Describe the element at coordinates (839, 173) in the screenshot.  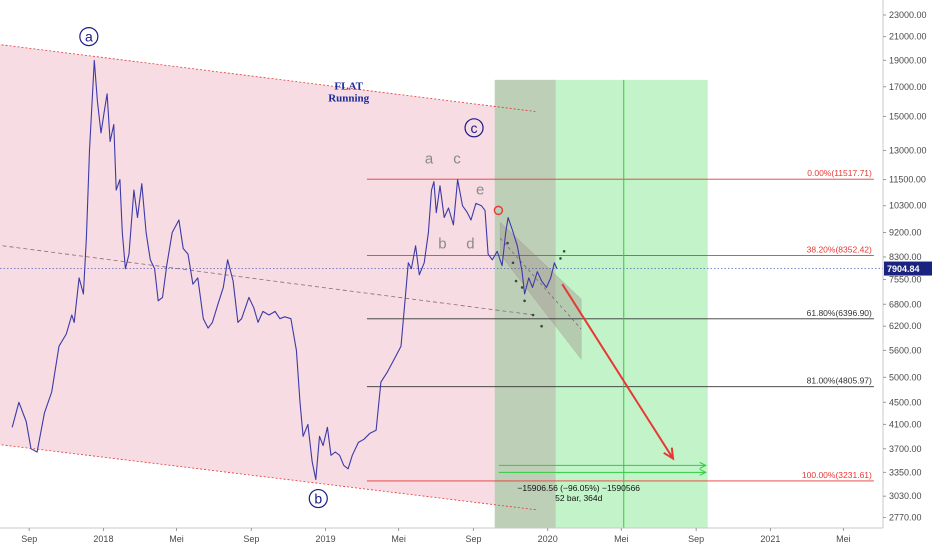
I see `fib-level-label: 0.00%(11517.71)` at that location.